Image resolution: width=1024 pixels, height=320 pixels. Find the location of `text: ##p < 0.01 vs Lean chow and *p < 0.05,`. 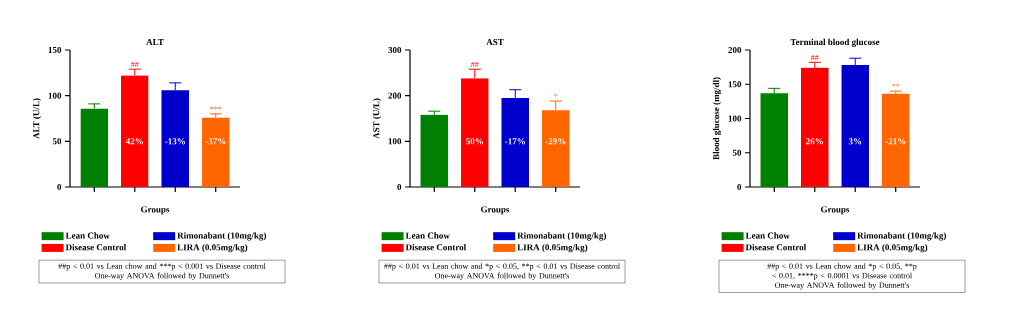

text: ##p < 0.01 vs Lean chow and *p < 0.05, is located at coordinates (834, 267).